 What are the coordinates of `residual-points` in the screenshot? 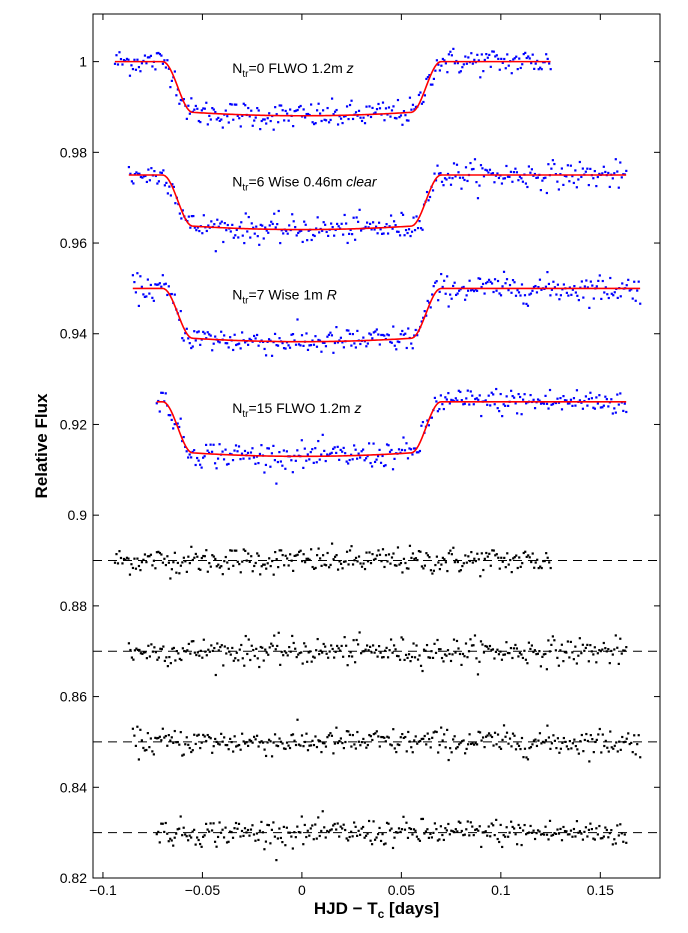 It's located at (332, 561).